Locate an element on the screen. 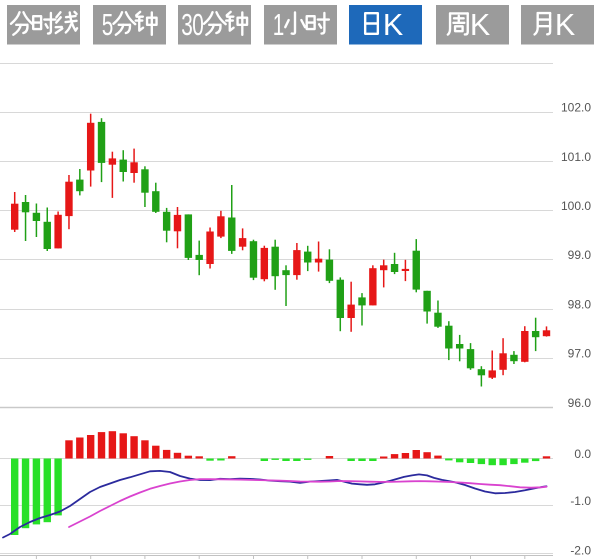 The height and width of the screenshot is (559, 604). svg-text: 5 is located at coordinates (108, 24).